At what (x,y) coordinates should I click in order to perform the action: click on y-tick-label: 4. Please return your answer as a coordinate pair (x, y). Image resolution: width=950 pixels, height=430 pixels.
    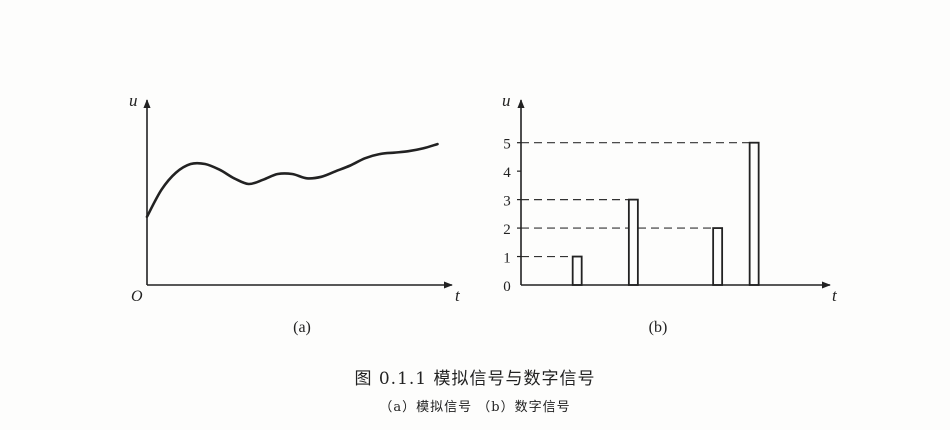
    Looking at the image, I should click on (507, 173).